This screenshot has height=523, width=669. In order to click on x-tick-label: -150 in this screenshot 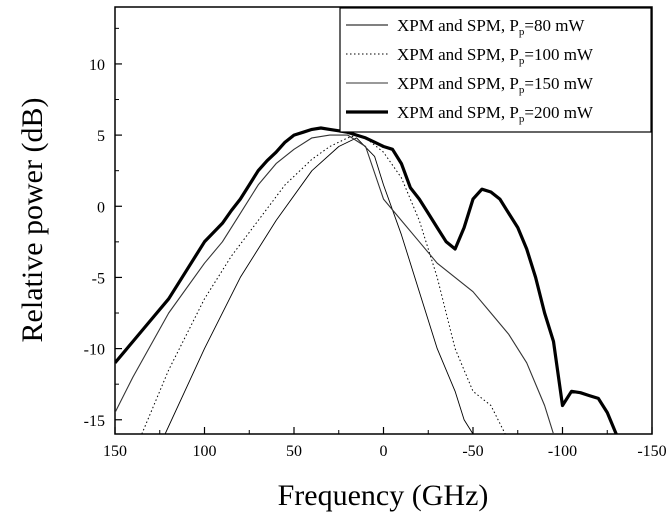, I will do `click(651, 451)`.